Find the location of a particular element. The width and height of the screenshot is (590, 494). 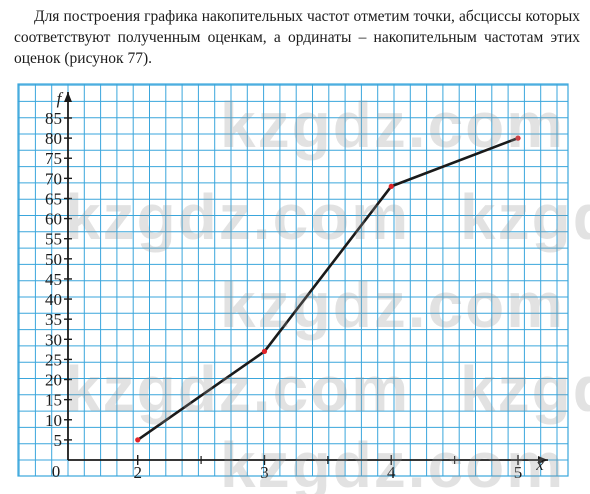

x-tick-label: 3 is located at coordinates (264, 472).